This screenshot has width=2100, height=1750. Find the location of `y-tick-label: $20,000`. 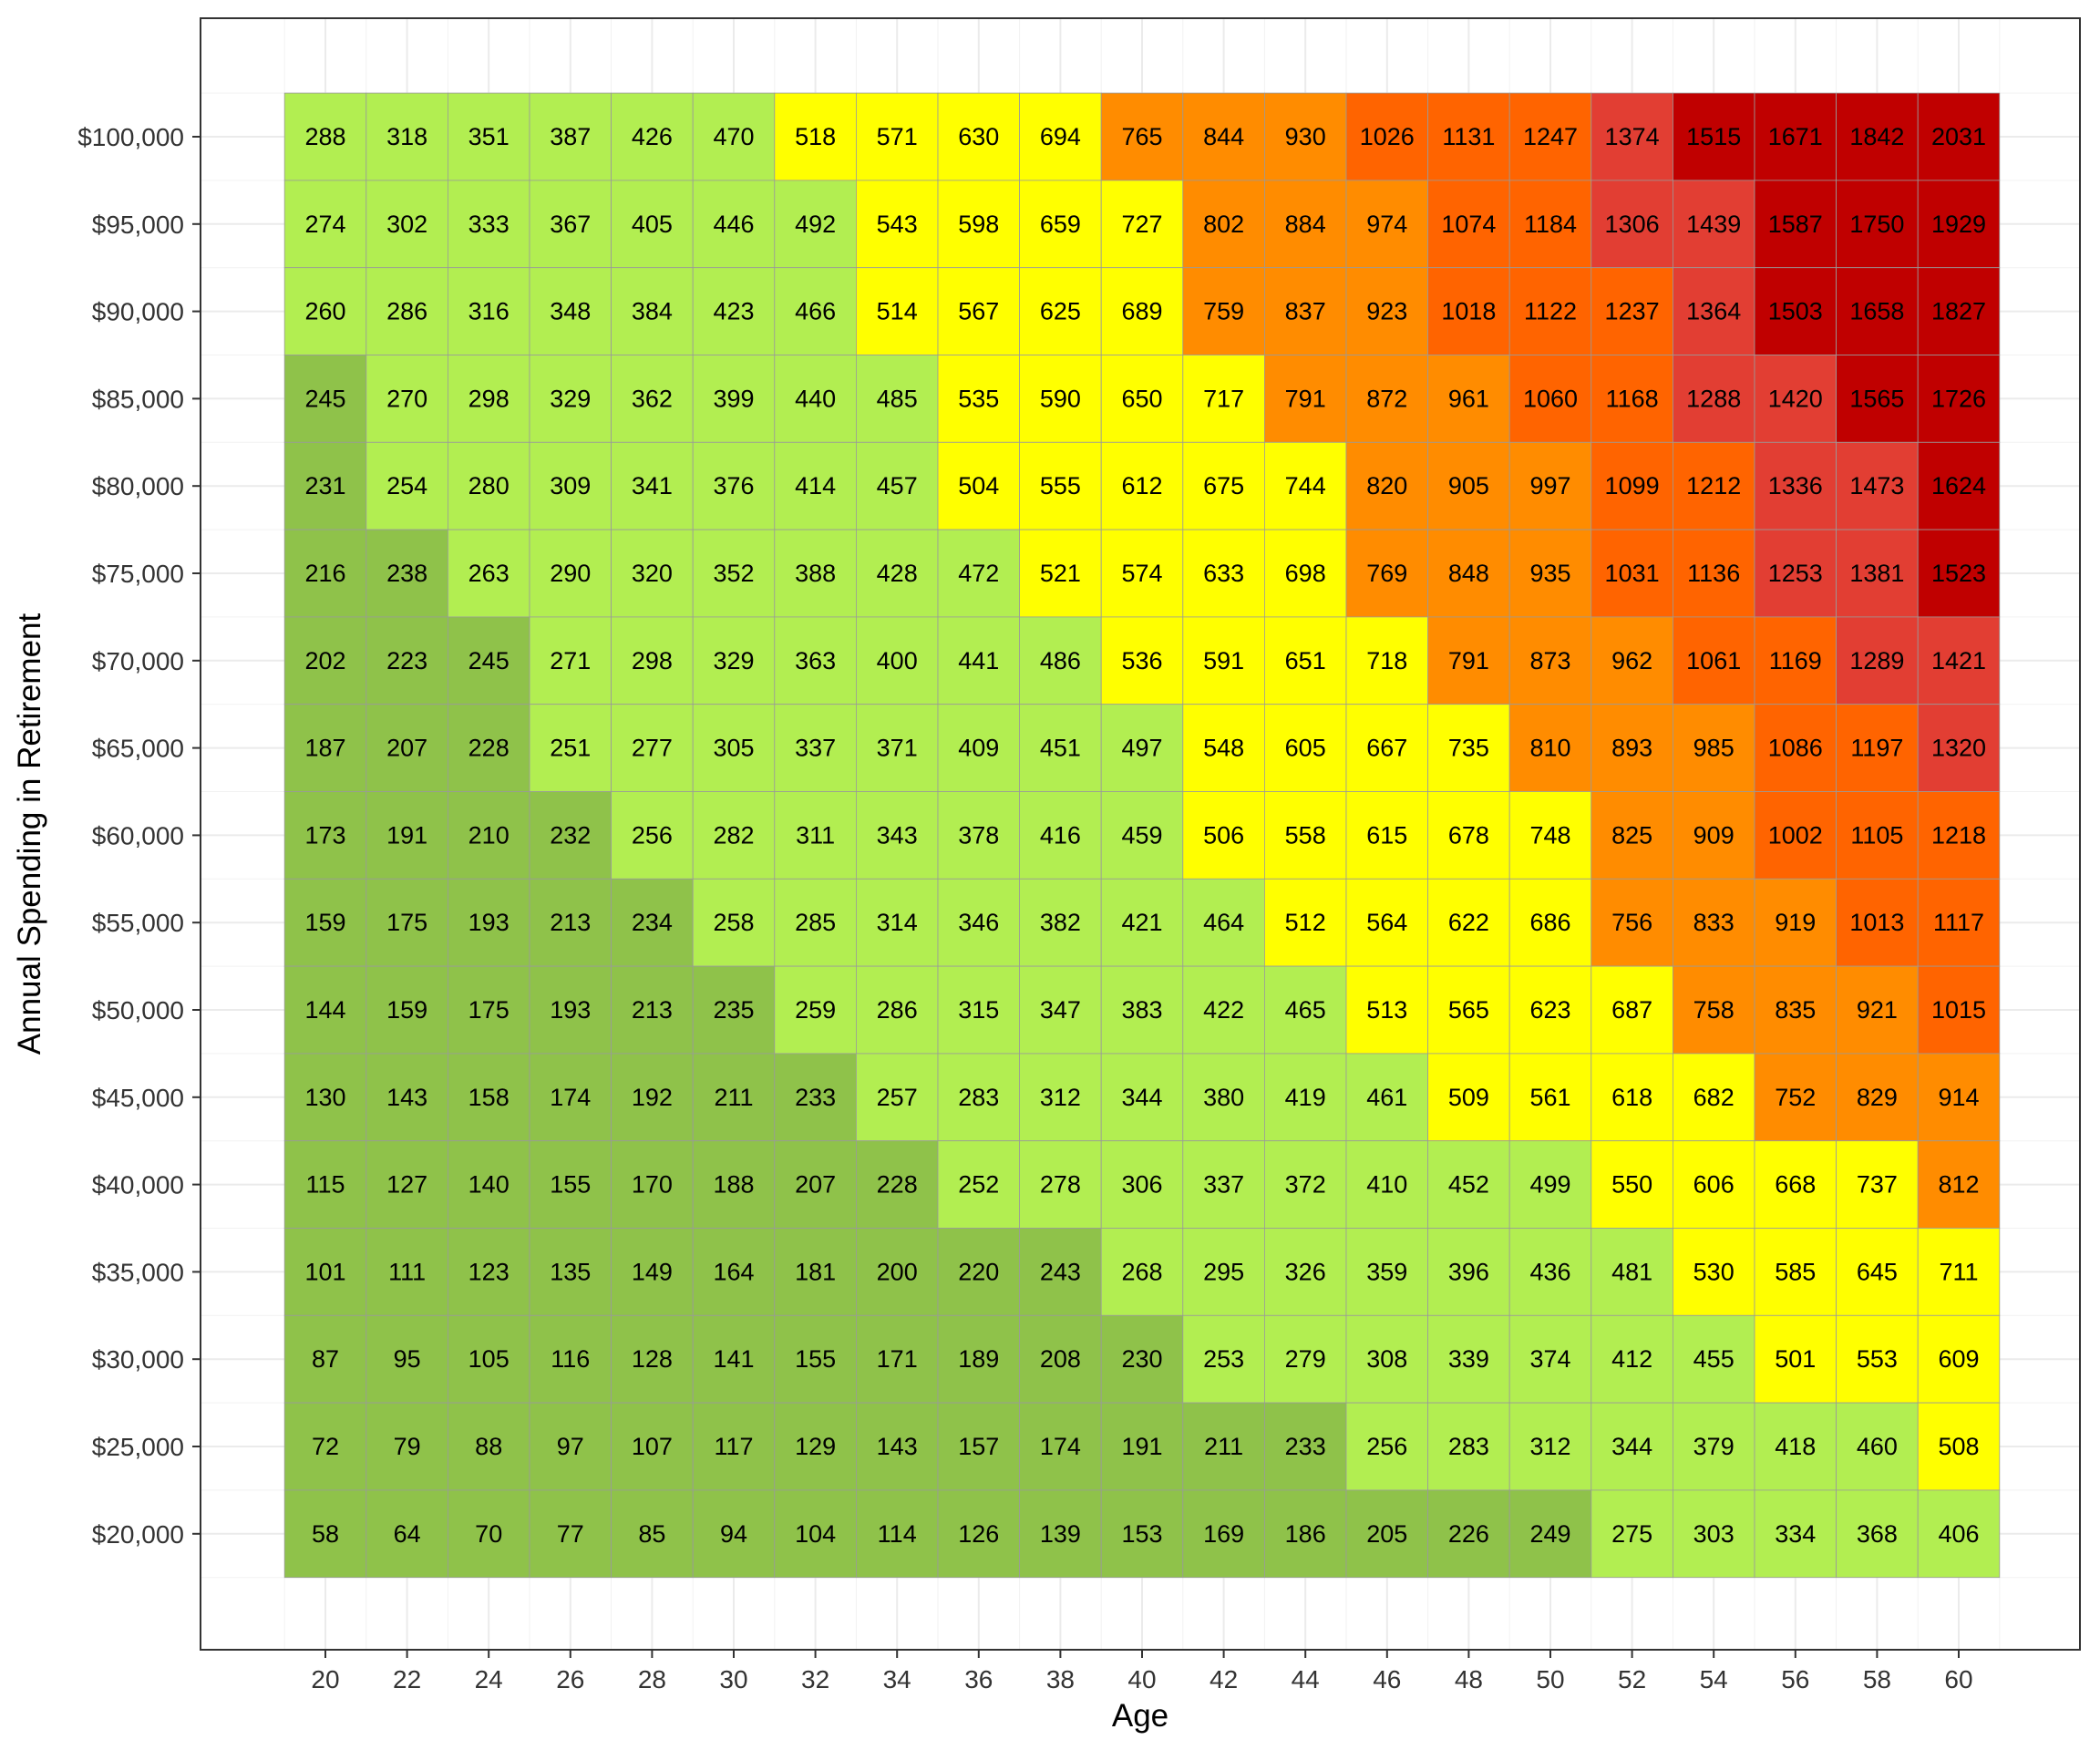

y-tick-label: $20,000 is located at coordinates (138, 1535).